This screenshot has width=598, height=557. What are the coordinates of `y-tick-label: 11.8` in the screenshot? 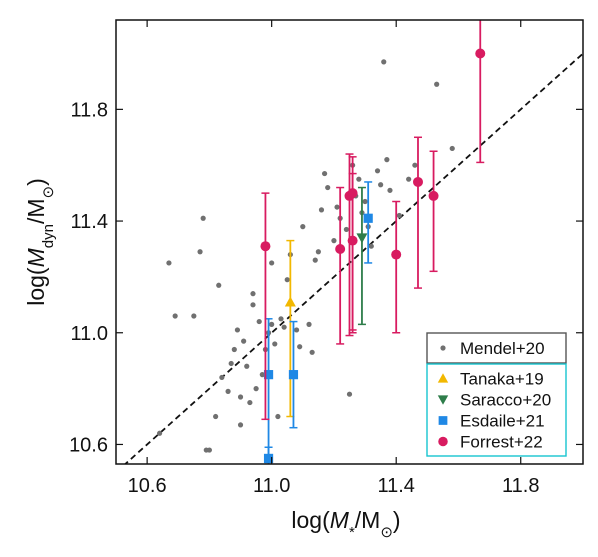 It's located at (89, 110).